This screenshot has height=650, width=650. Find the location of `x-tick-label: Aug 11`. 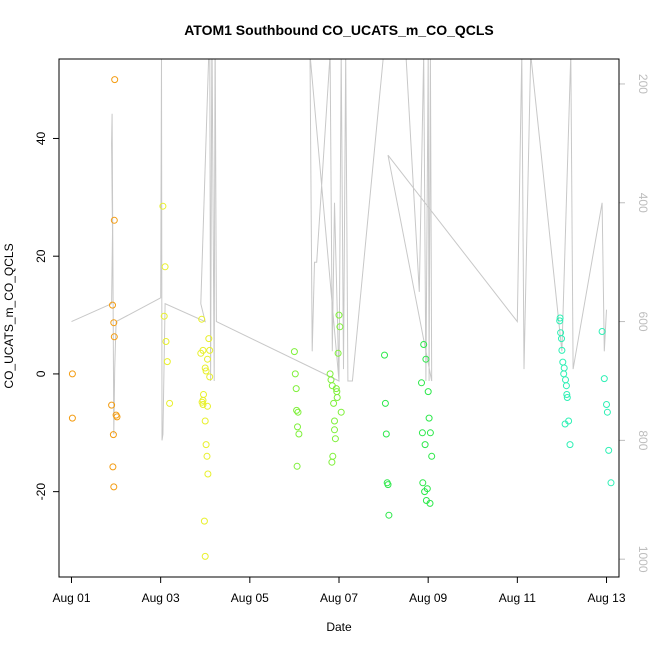

x-tick-label: Aug 11 is located at coordinates (517, 598).